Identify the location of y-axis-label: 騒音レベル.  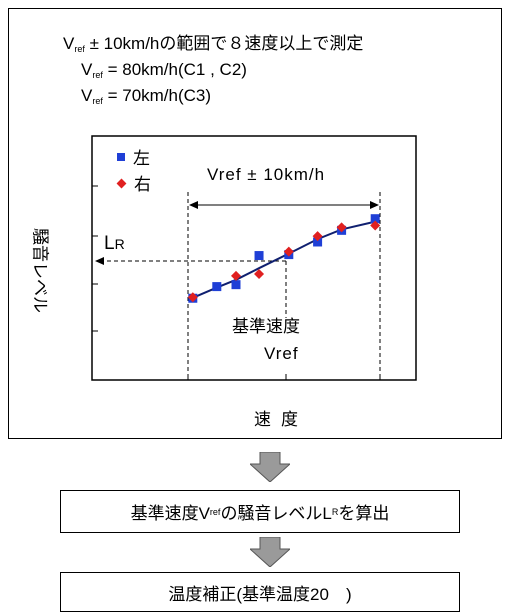
(40, 270).